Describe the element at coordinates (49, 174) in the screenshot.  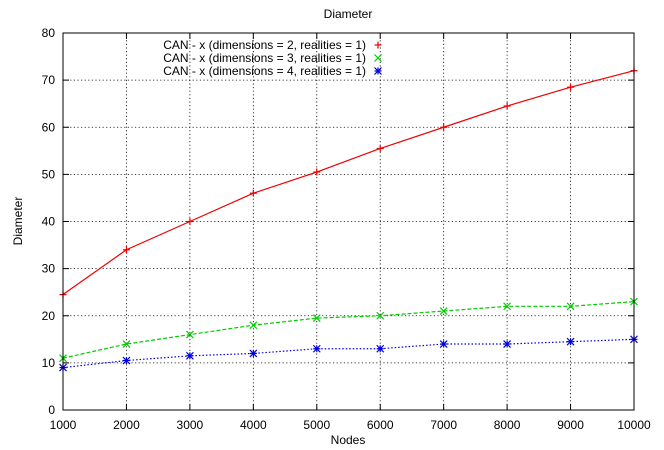
I see `y-tick-label: 50` at that location.